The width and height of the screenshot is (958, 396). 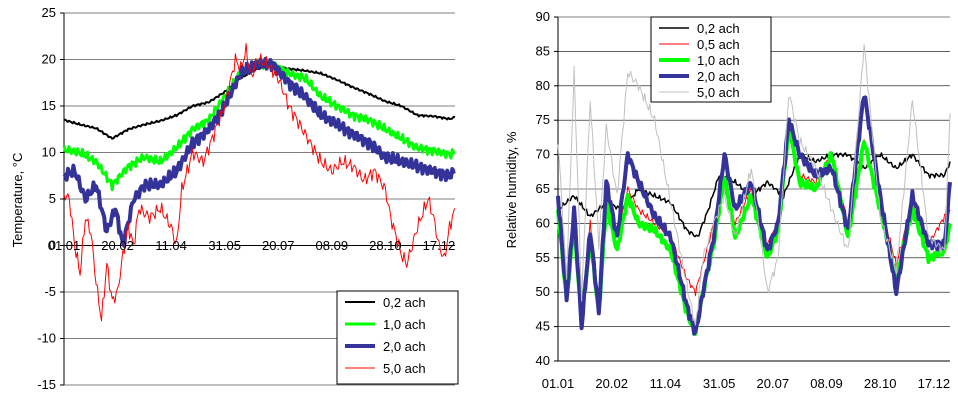 What do you see at coordinates (397, 337) in the screenshot?
I see `temperature-legend: 0,2 ach 1,0 ach 2,0 ach 5,0 ach` at bounding box center [397, 337].